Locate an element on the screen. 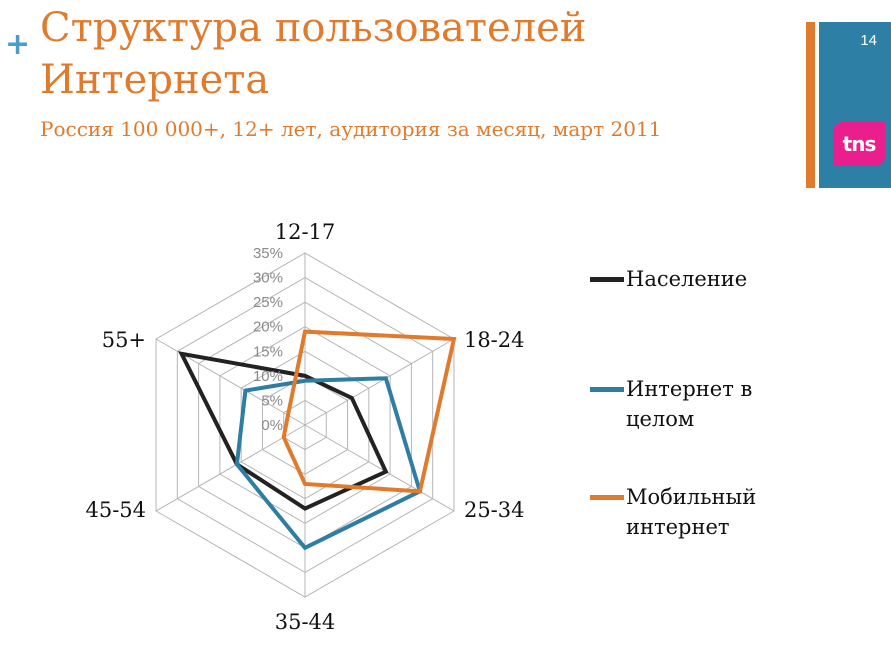  tick-label: 0% is located at coordinates (272, 425).